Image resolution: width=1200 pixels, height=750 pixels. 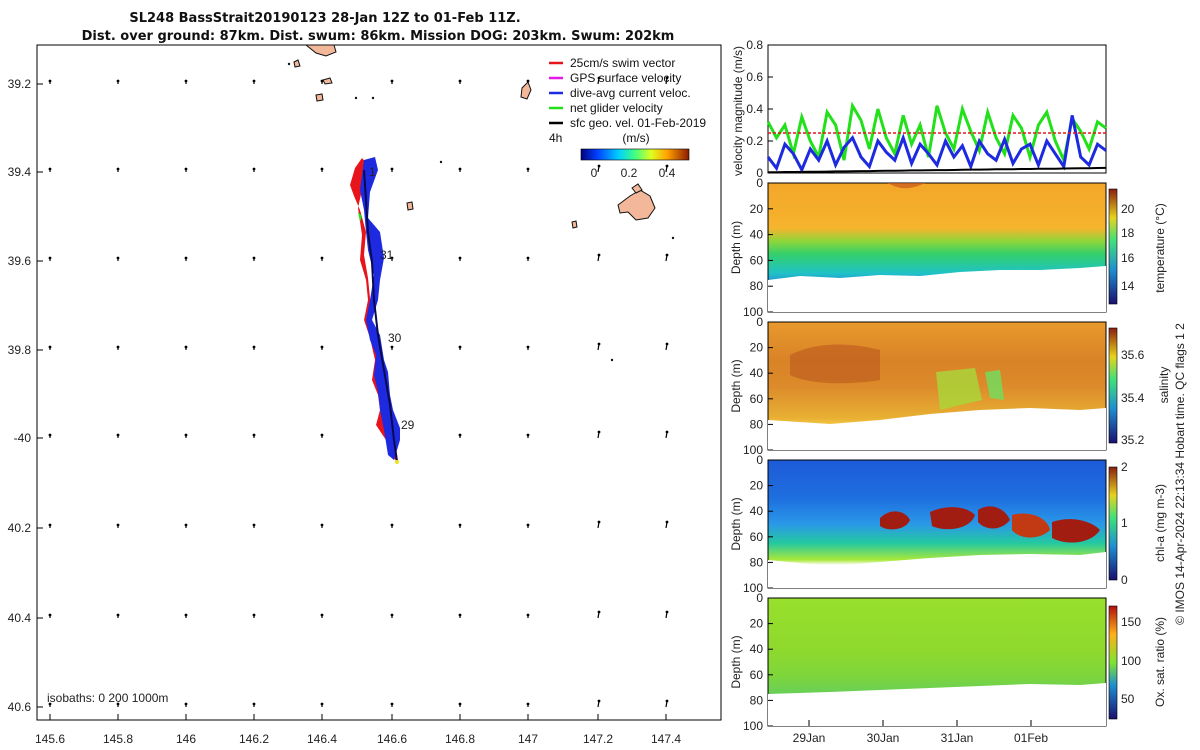 What do you see at coordinates (937, 662) in the screenshot?
I see `oxygen-panel` at bounding box center [937, 662].